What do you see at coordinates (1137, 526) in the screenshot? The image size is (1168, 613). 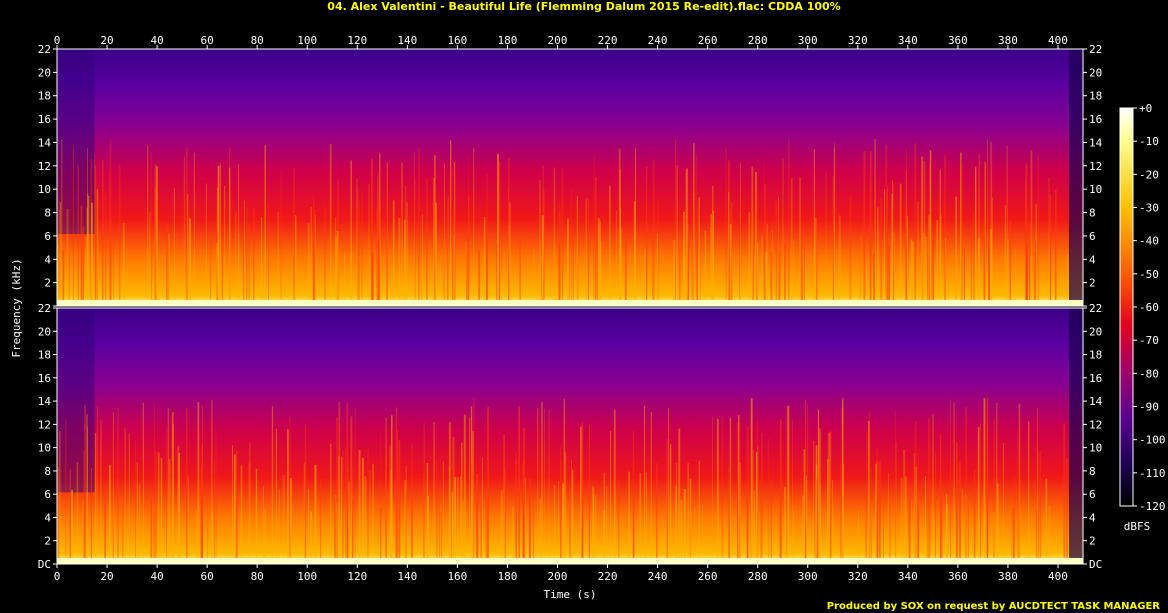 I see `colorbar-label: dBFS` at bounding box center [1137, 526].